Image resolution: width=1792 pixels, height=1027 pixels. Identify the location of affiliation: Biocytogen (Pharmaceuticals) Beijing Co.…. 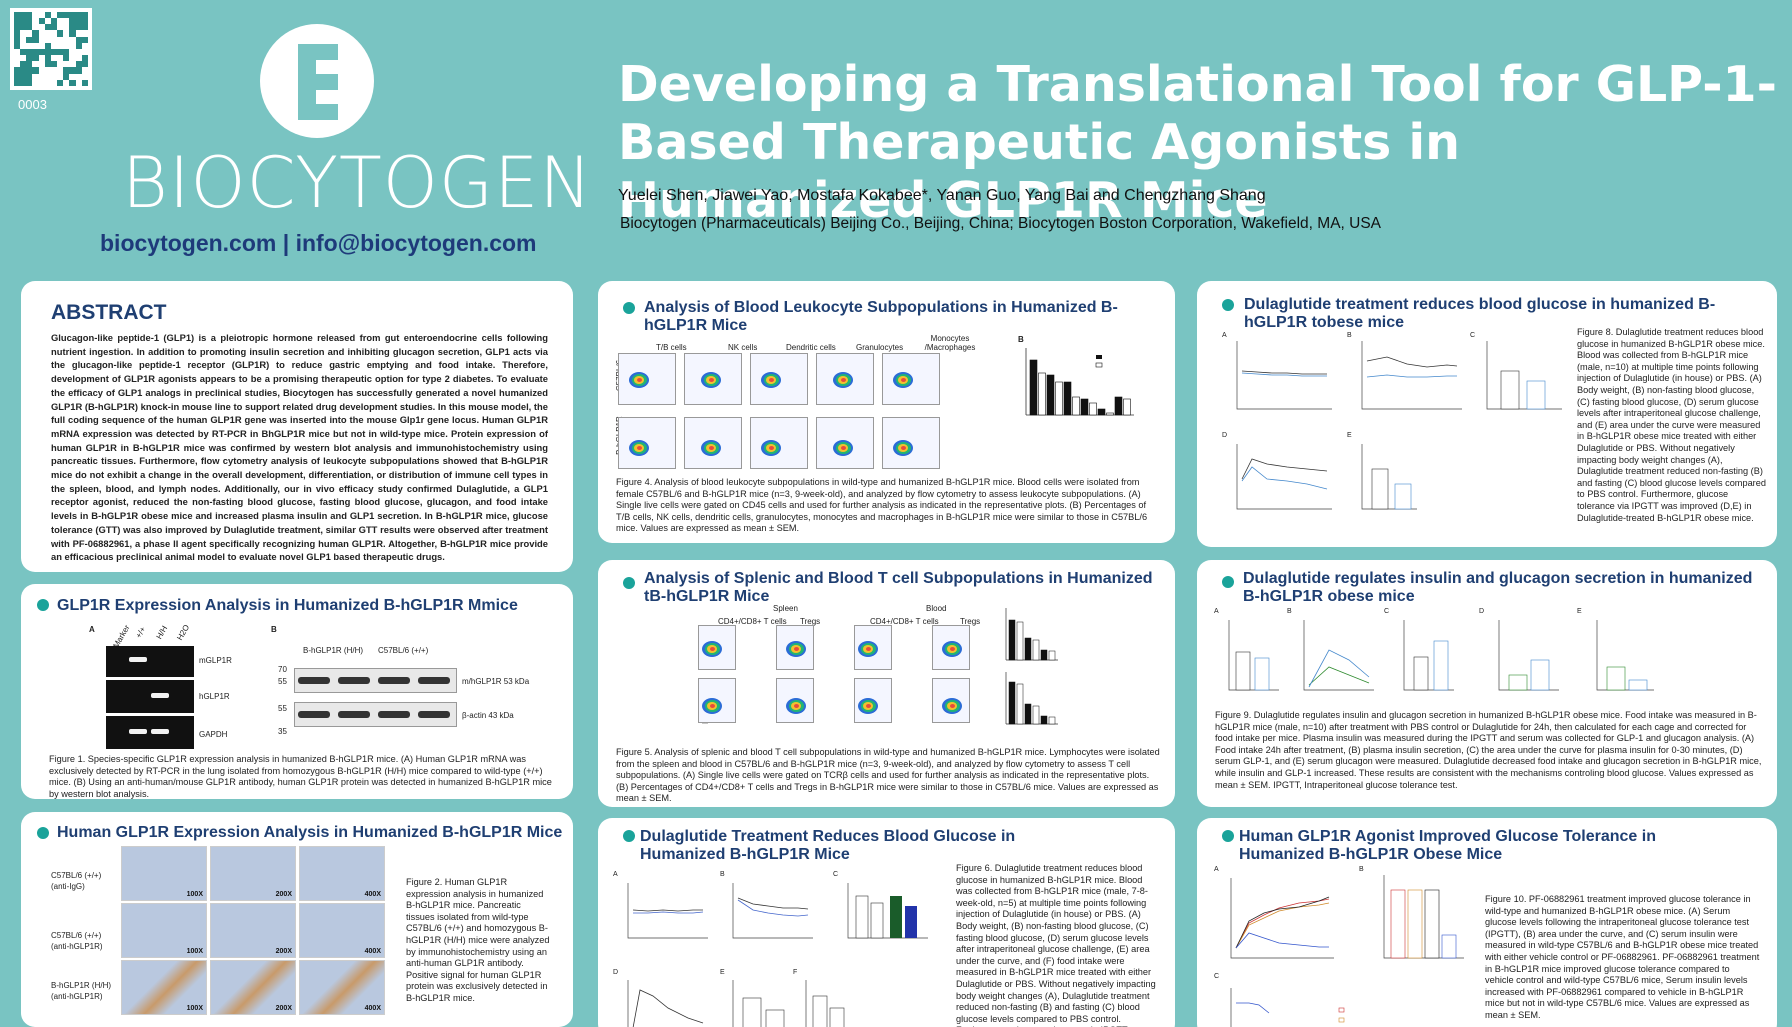
(1001, 223).